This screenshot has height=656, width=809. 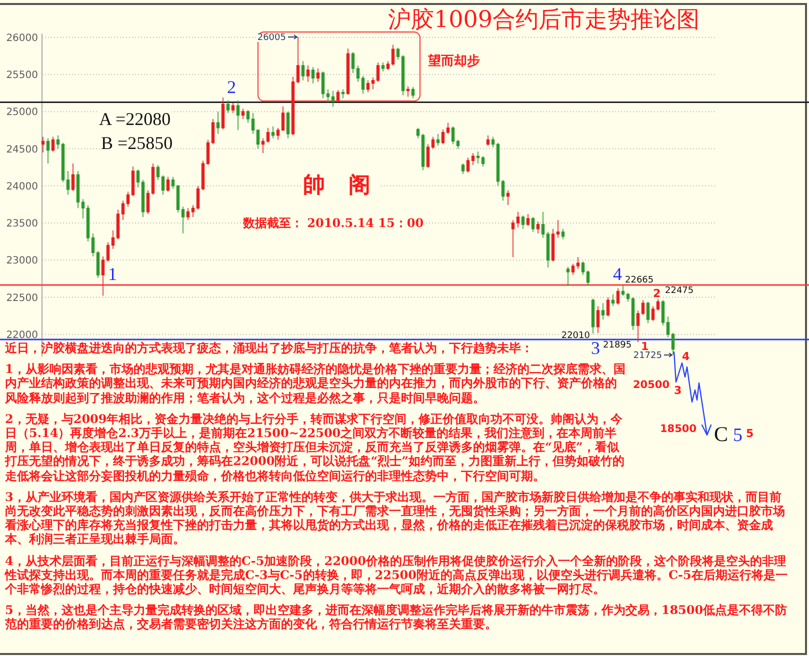 What do you see at coordinates (22, 76) in the screenshot?
I see `y-tick-label: 25500` at bounding box center [22, 76].